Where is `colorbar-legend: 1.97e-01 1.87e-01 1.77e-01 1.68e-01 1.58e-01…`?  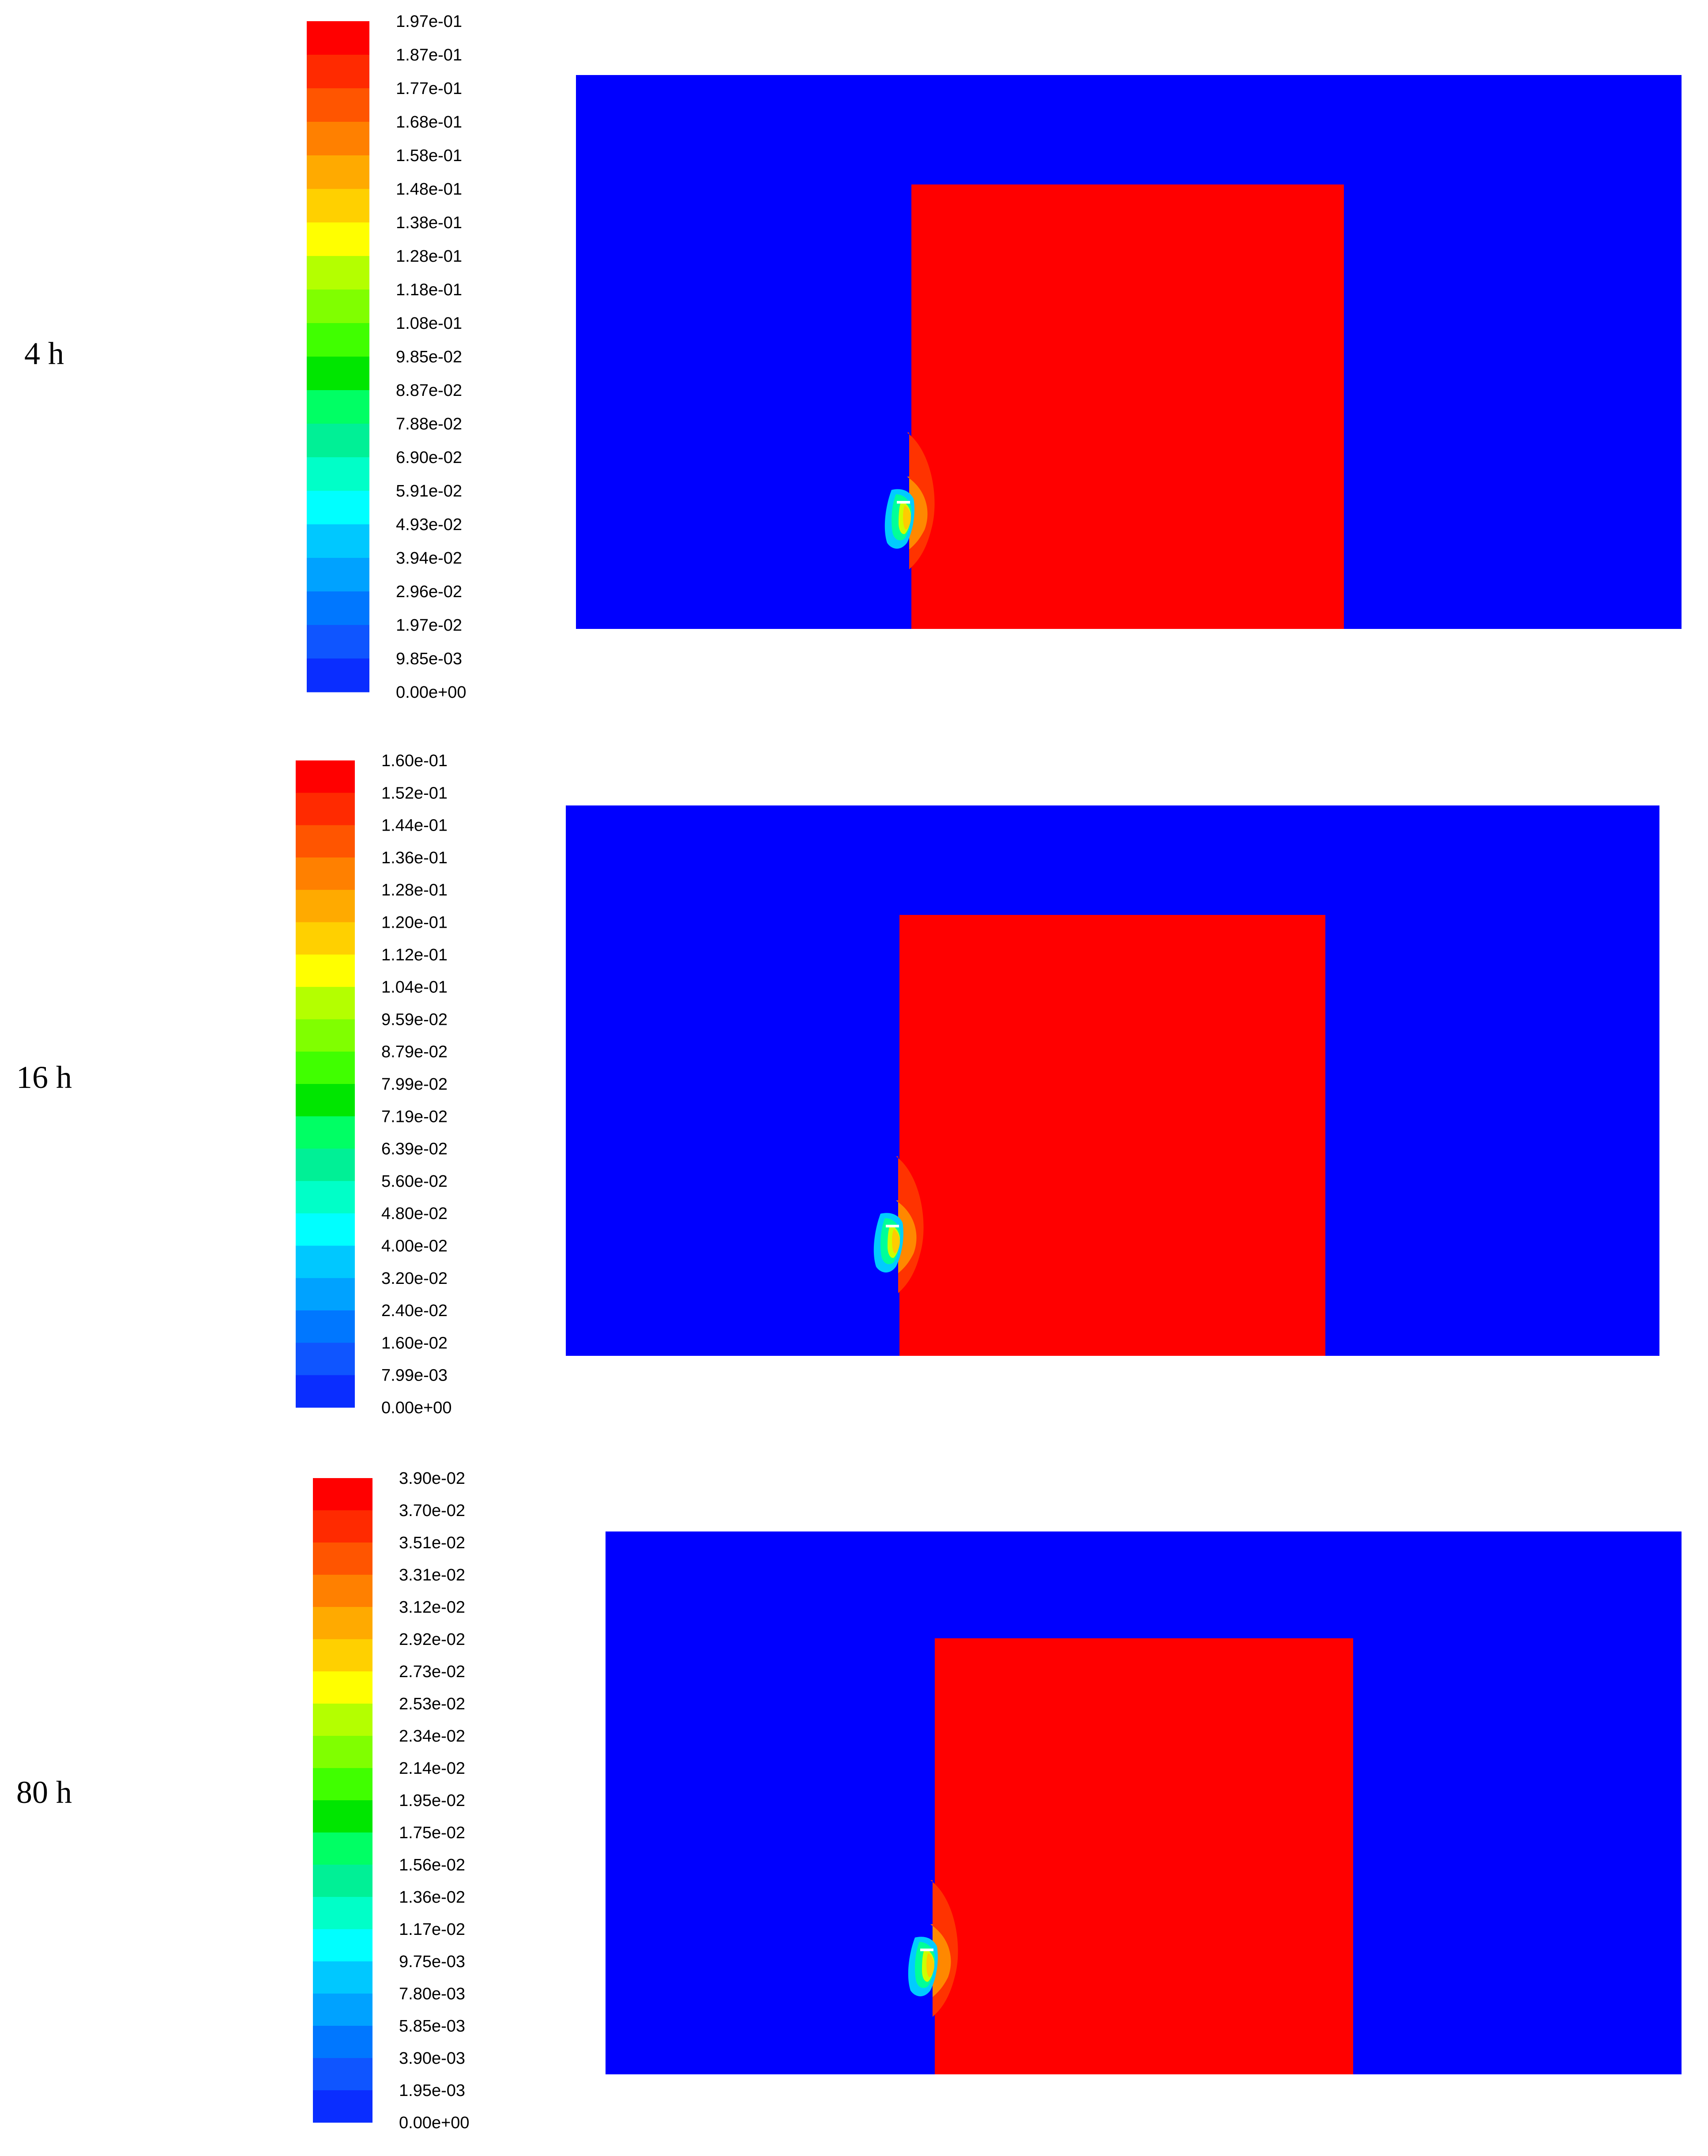
colorbar-legend: 1.97e-01 1.87e-01 1.77e-01 1.68e-01 1.58e-01… is located at coordinates (387, 357).